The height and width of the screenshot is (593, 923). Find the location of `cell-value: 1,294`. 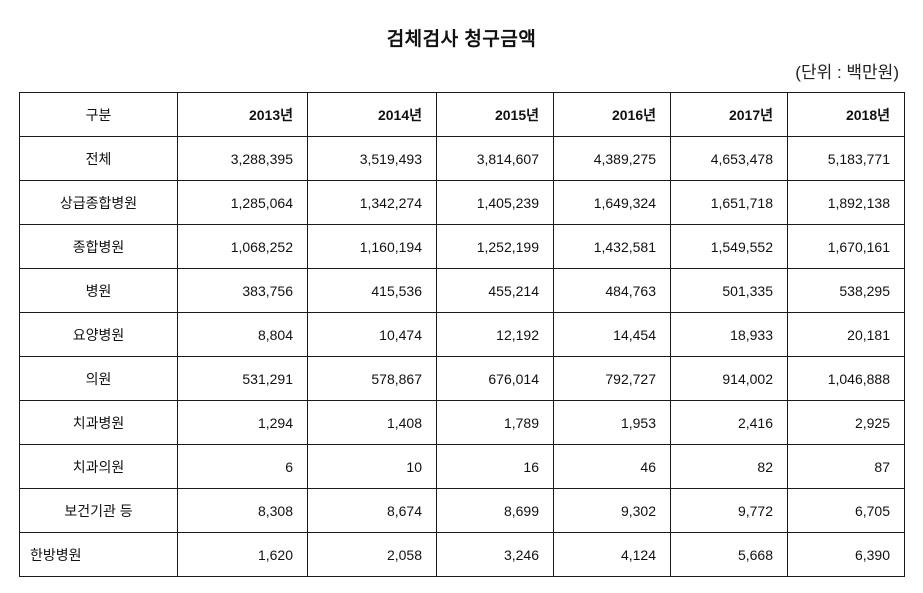

cell-value: 1,294 is located at coordinates (242, 422).